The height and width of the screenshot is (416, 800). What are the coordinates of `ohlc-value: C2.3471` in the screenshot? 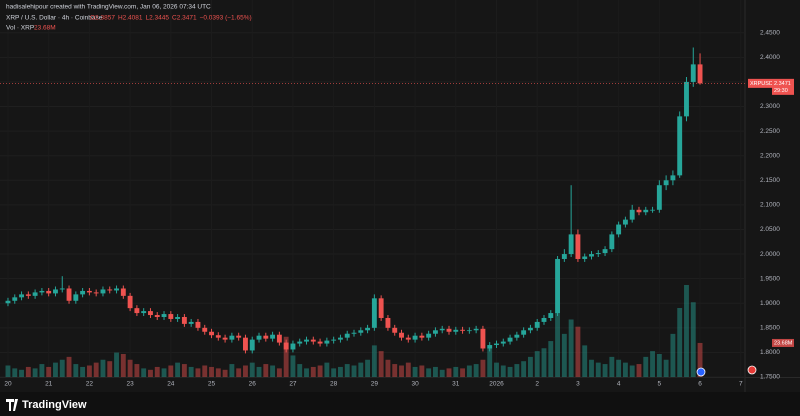 It's located at (184, 18).